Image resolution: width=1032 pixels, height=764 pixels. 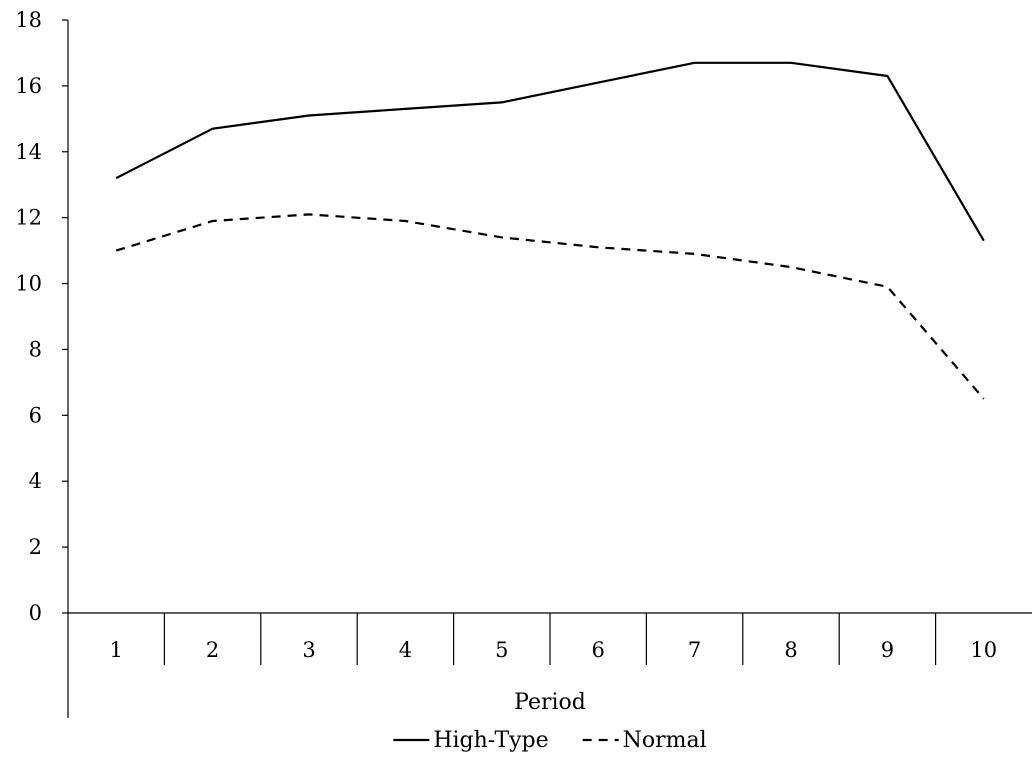 What do you see at coordinates (501, 650) in the screenshot?
I see `x-tick-label: 5` at bounding box center [501, 650].